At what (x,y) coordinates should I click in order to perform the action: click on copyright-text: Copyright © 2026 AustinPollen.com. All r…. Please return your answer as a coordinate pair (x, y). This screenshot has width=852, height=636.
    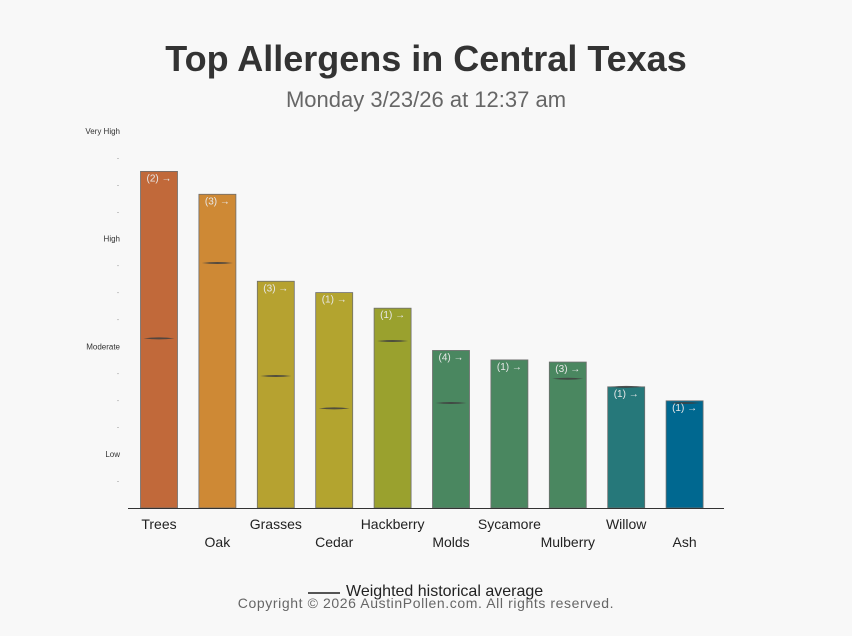
    Looking at the image, I should click on (426, 603).